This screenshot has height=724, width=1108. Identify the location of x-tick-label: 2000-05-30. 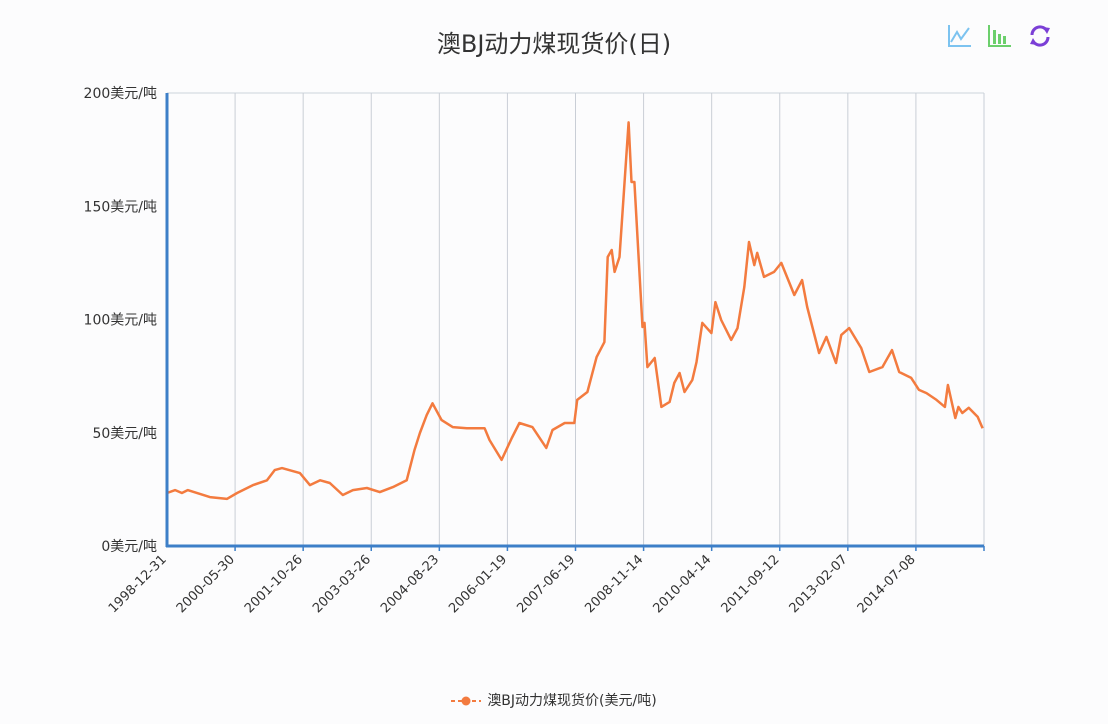
(206, 584).